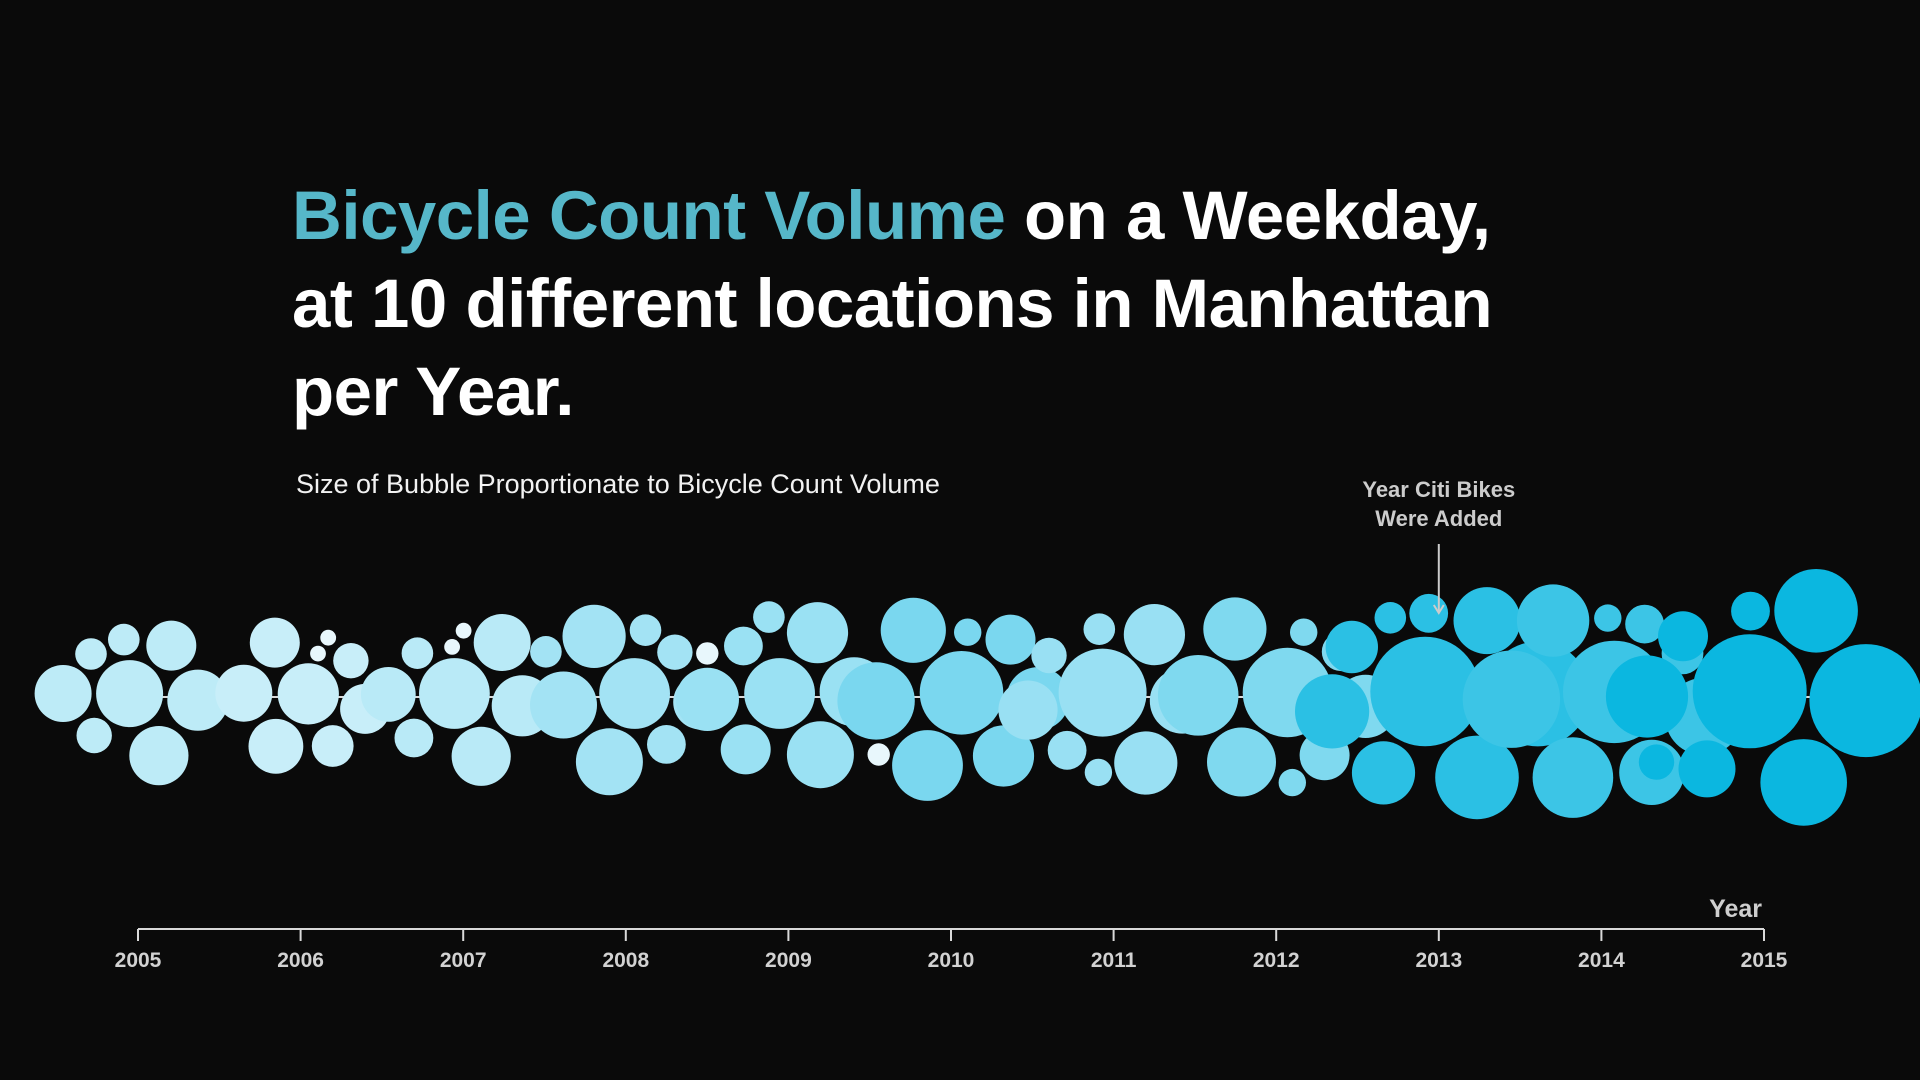  I want to click on x-tick-label: 2006, so click(300, 960).